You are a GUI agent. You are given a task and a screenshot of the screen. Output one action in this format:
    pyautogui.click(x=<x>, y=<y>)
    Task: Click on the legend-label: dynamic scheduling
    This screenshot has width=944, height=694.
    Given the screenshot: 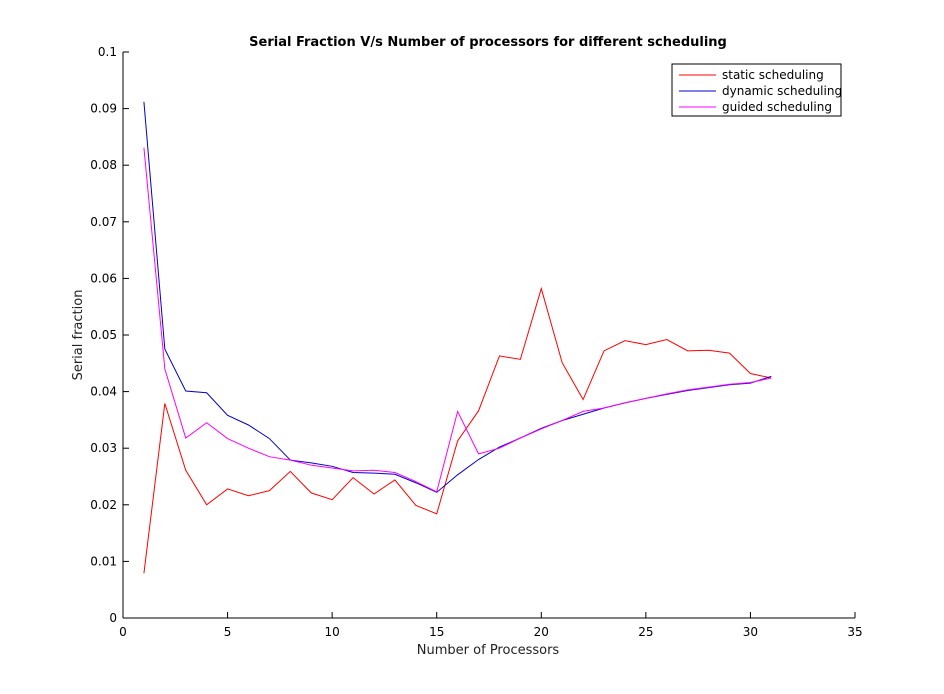 What is the action you would take?
    pyautogui.click(x=782, y=91)
    